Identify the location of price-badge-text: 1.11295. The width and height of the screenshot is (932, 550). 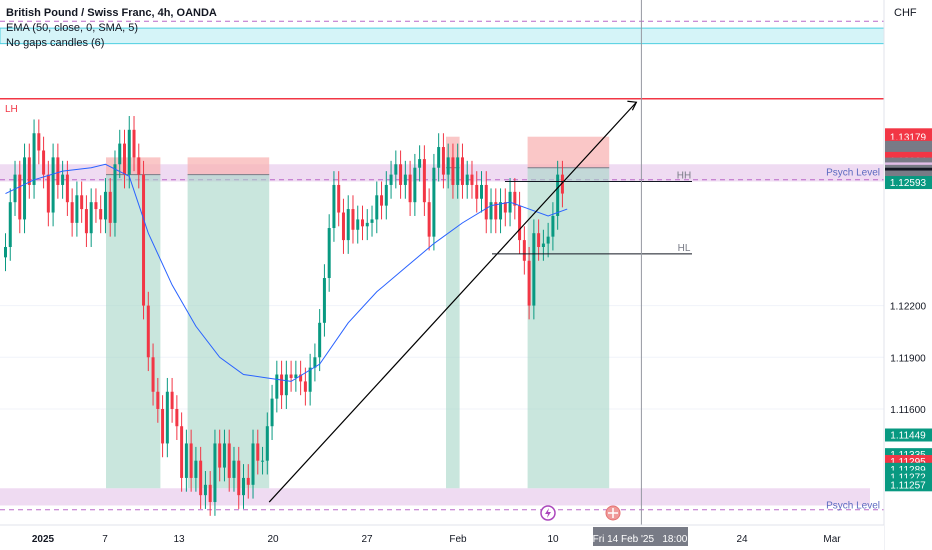
(908, 462).